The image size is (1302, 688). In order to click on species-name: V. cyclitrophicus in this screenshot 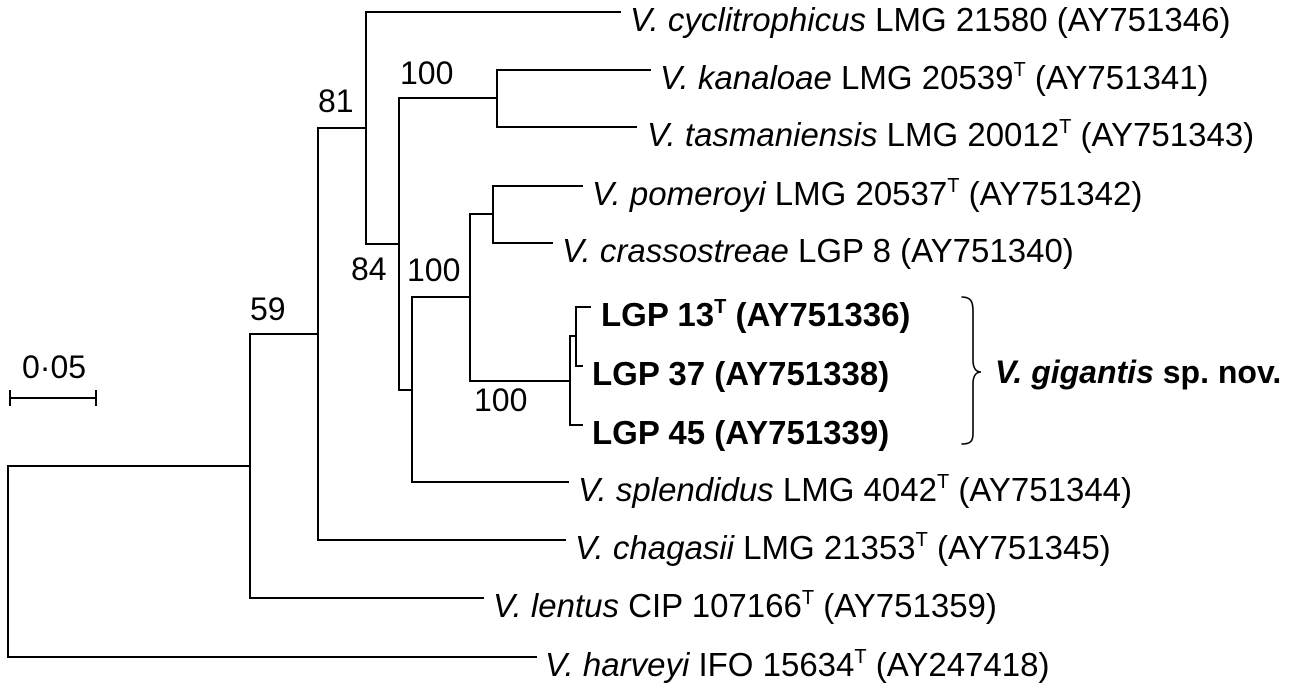, I will do `click(748, 19)`.